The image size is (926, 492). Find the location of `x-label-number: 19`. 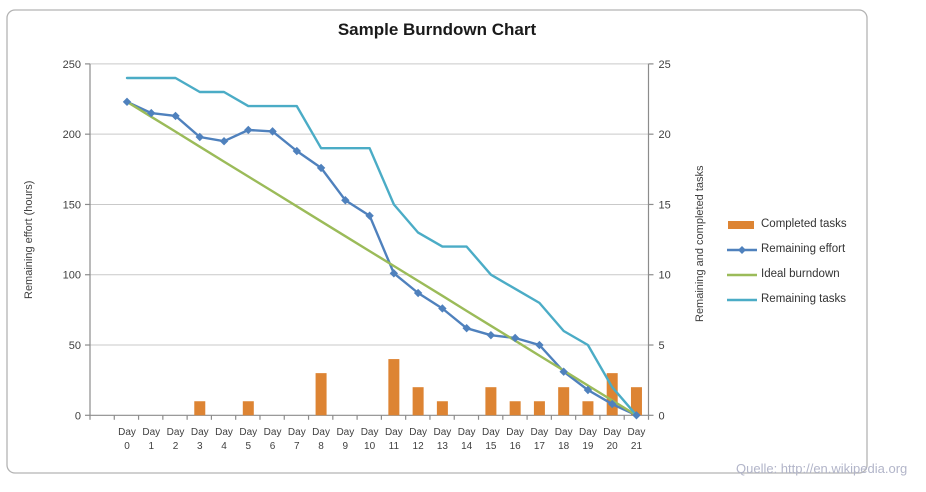

x-label-number: 19 is located at coordinates (588, 446).